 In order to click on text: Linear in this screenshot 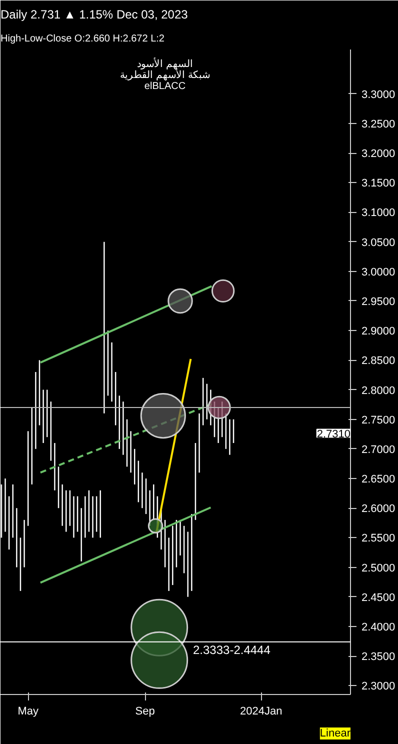, I will do `click(335, 734)`.